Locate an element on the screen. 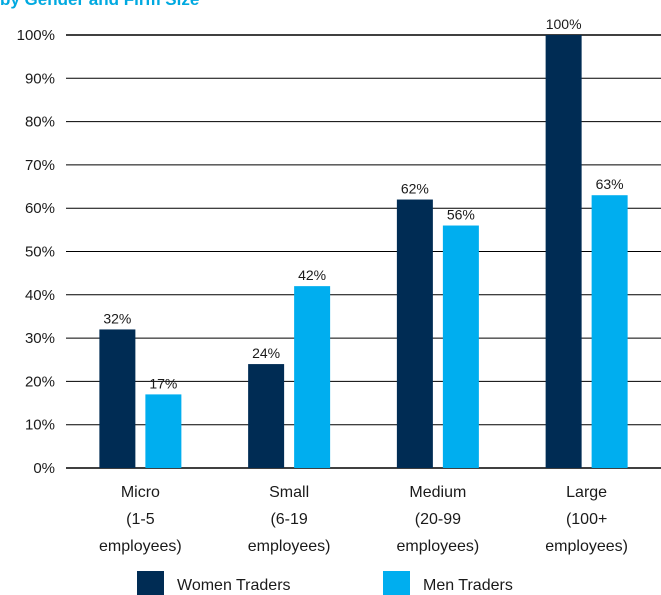  data-label: 63% is located at coordinates (610, 184).